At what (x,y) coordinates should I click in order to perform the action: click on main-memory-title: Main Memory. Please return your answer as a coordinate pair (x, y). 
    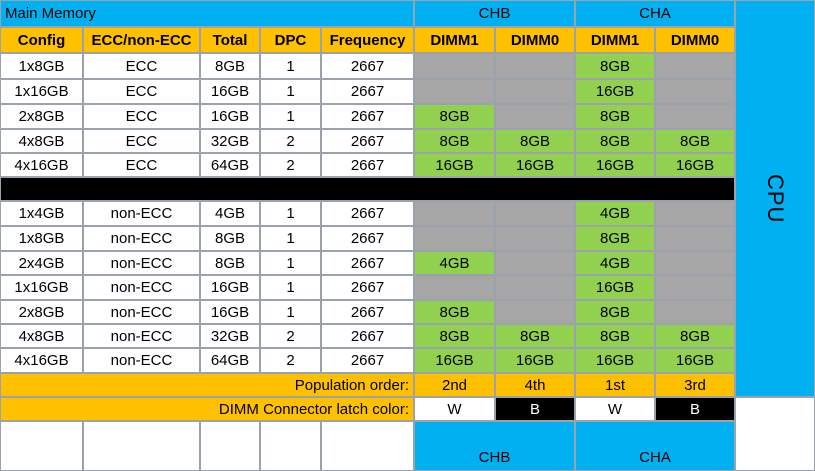
    Looking at the image, I should click on (207, 13).